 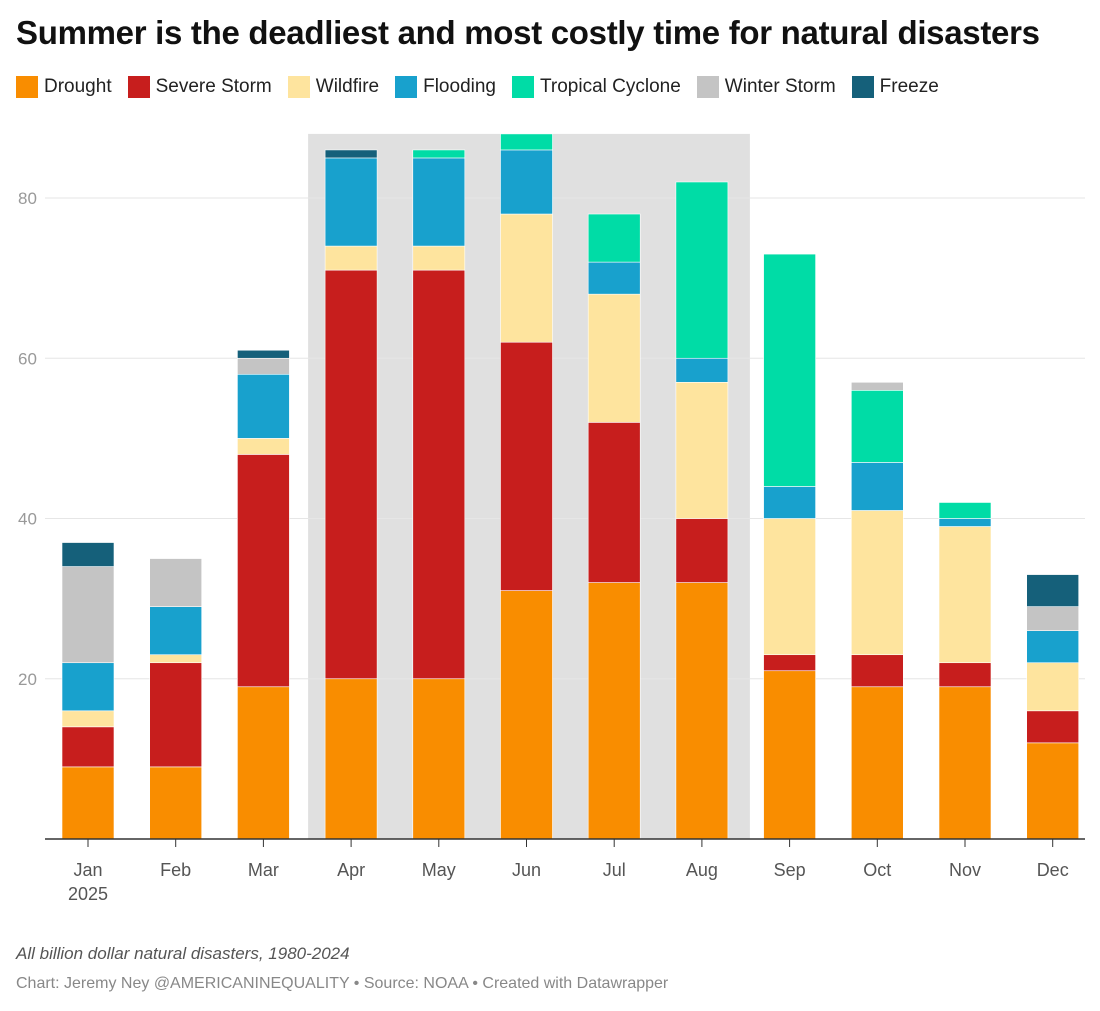 I want to click on legend-item: Severe Storm, so click(x=199, y=87).